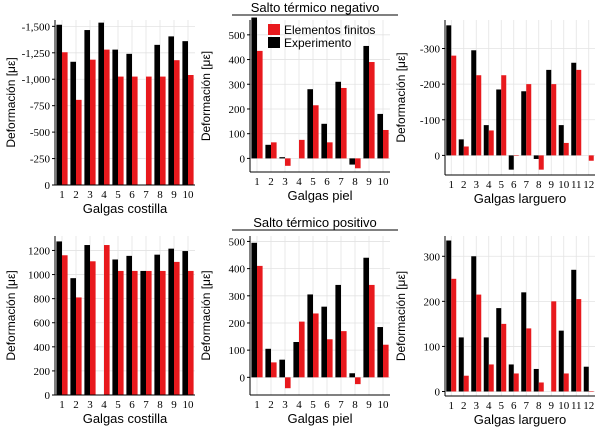 This screenshot has width=600, height=430. Describe the element at coordinates (588, 185) in the screenshot. I see `x-tick-label: 12` at that location.